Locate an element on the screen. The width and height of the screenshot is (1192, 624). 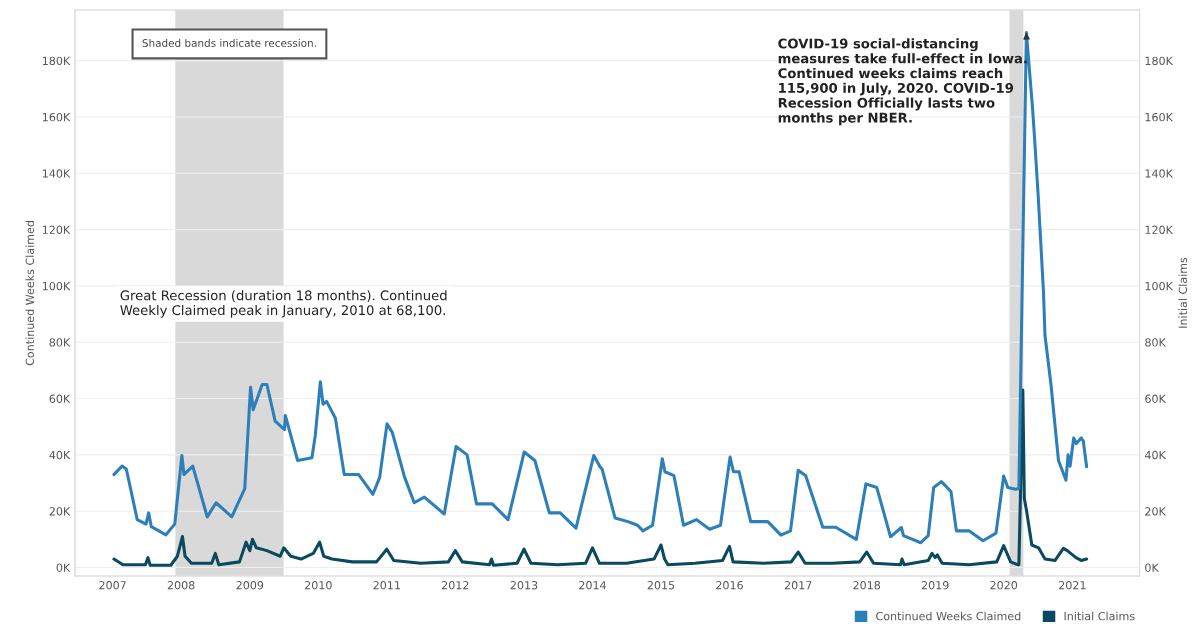
y2-tick-label: 140K is located at coordinates (1159, 173).